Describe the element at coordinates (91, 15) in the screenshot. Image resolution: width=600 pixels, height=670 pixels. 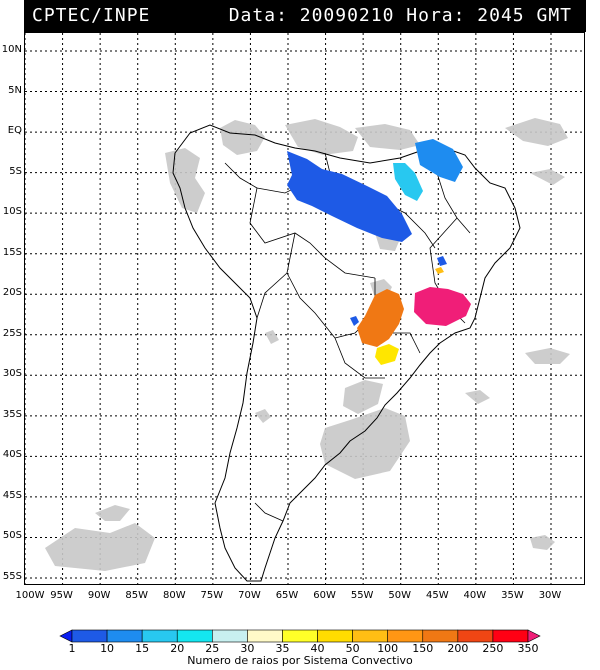
I see `agency-label: CPTEC/INPE` at that location.